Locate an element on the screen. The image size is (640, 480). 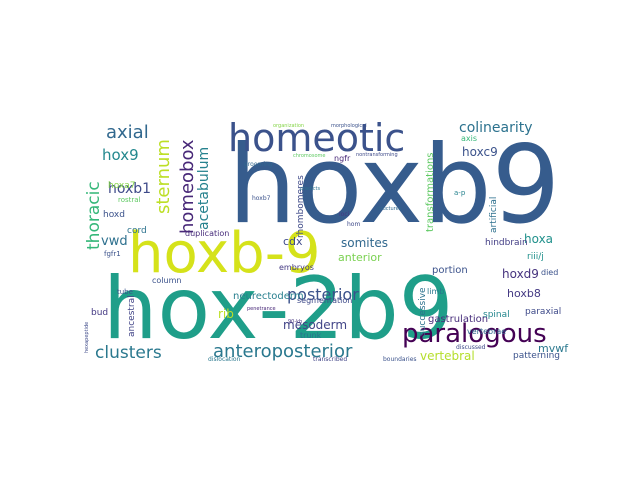
word: hom is located at coordinates (353, 224).